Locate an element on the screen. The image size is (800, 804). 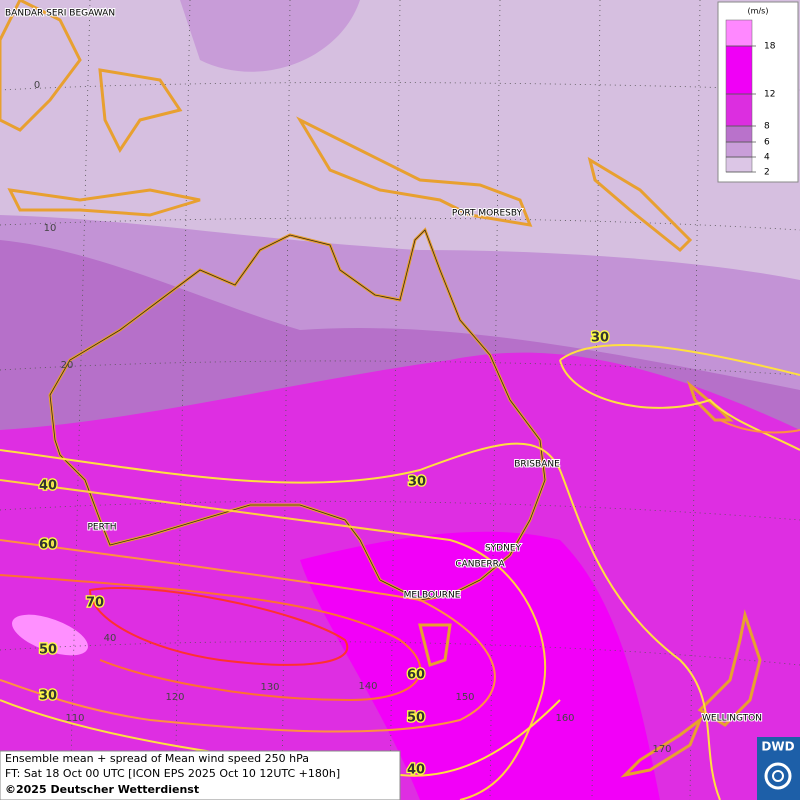
logo-icon is located at coordinates (778, 776).